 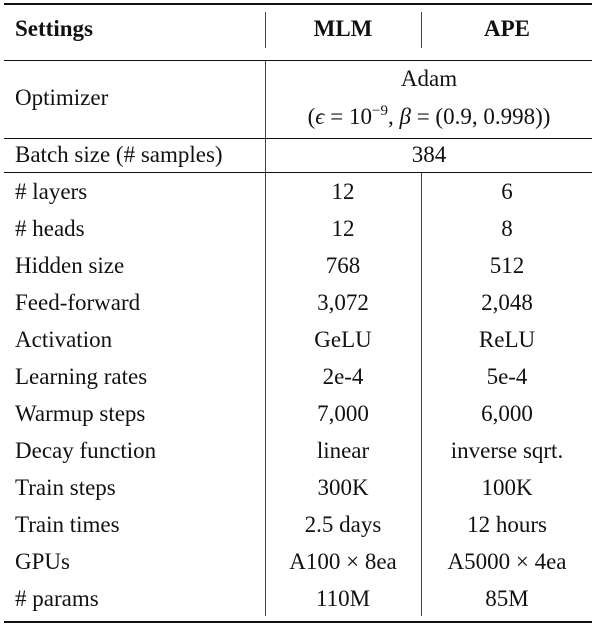 What do you see at coordinates (507, 302) in the screenshot?
I see `row-ape-value: 2,048` at bounding box center [507, 302].